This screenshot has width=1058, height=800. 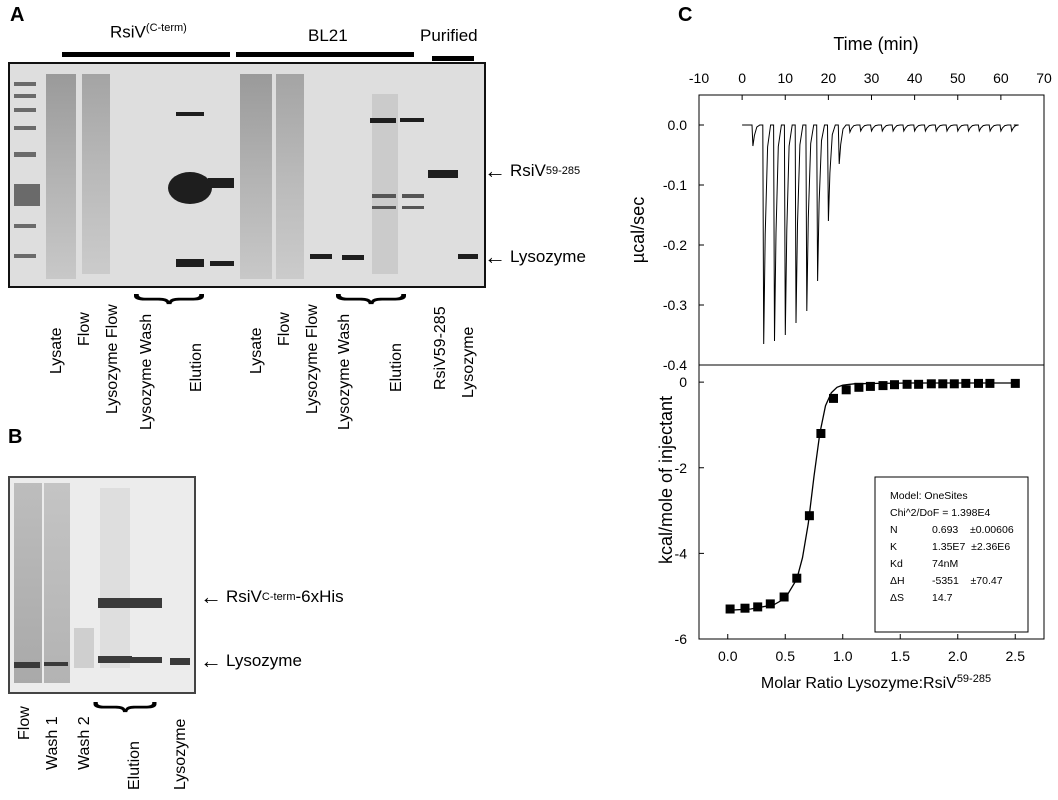 I want to click on fit-param-4-key: Kd, so click(x=896, y=564).